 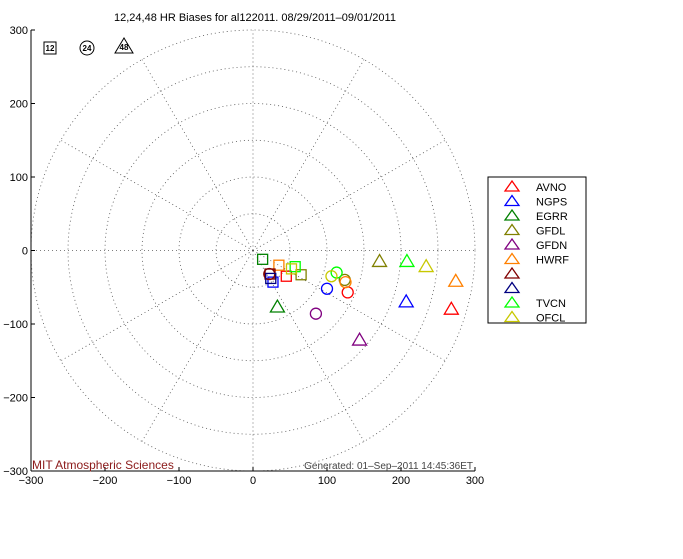 What do you see at coordinates (19, 31) in the screenshot?
I see `y-tick-label: 300` at bounding box center [19, 31].